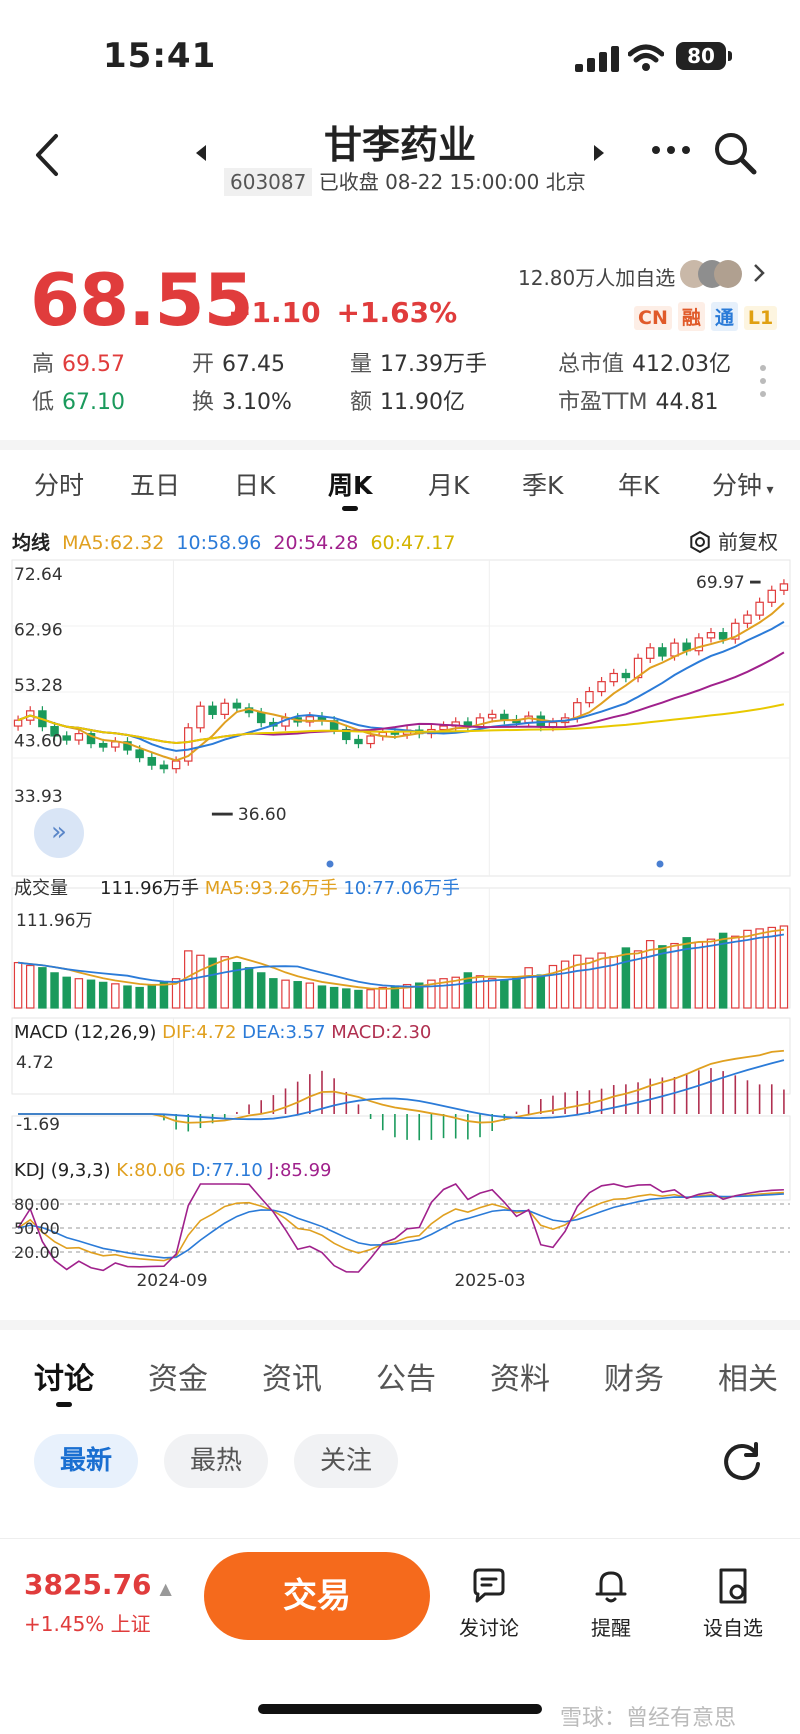  What do you see at coordinates (238, 364) in the screenshot?
I see `stat-open: 开 67.45` at bounding box center [238, 364].